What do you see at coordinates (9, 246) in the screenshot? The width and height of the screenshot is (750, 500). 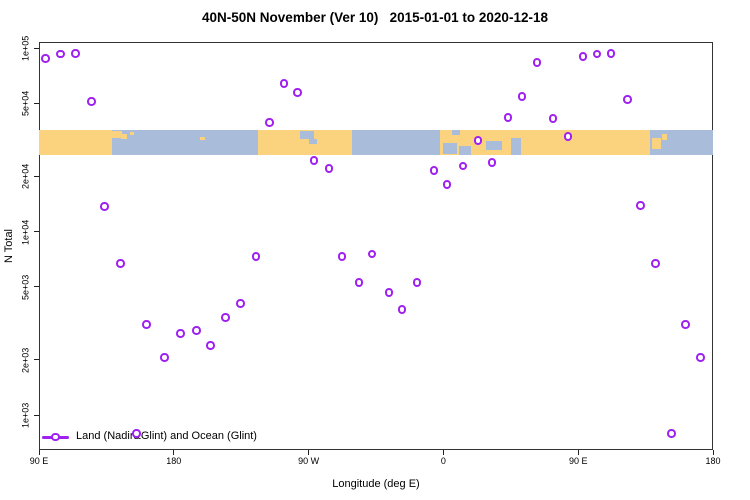 I see `y-axis-title: N Total` at bounding box center [9, 246].